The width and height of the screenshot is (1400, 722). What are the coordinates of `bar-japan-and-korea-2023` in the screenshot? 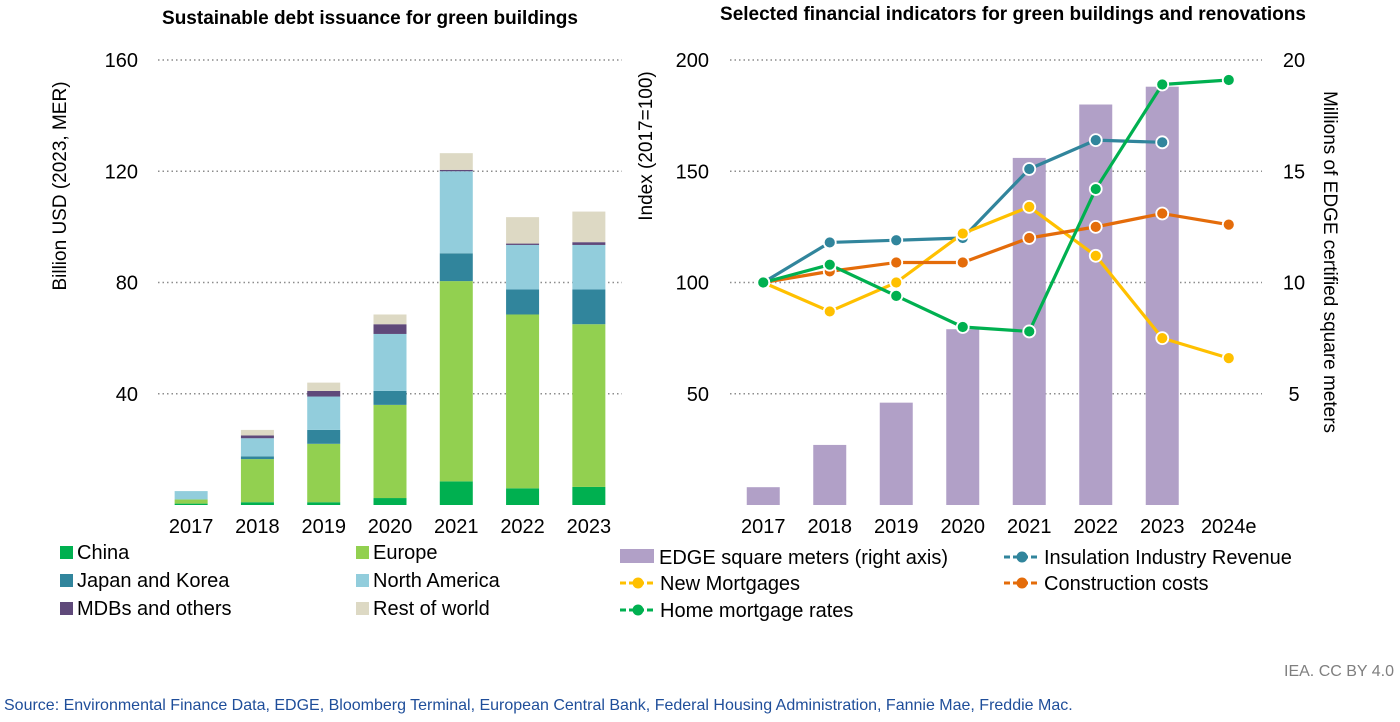 It's located at (589, 307).